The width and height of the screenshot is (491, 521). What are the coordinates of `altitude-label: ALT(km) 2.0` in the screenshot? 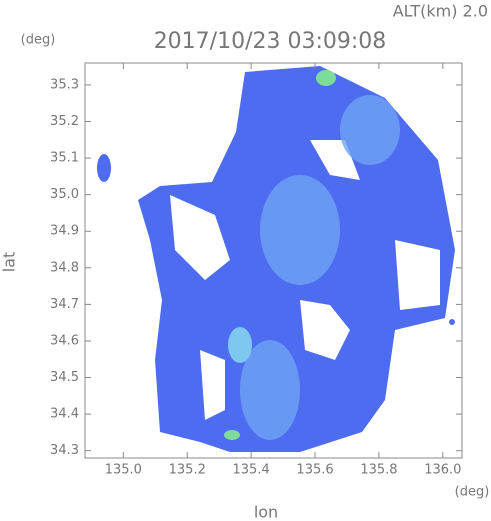 It's located at (440, 11).